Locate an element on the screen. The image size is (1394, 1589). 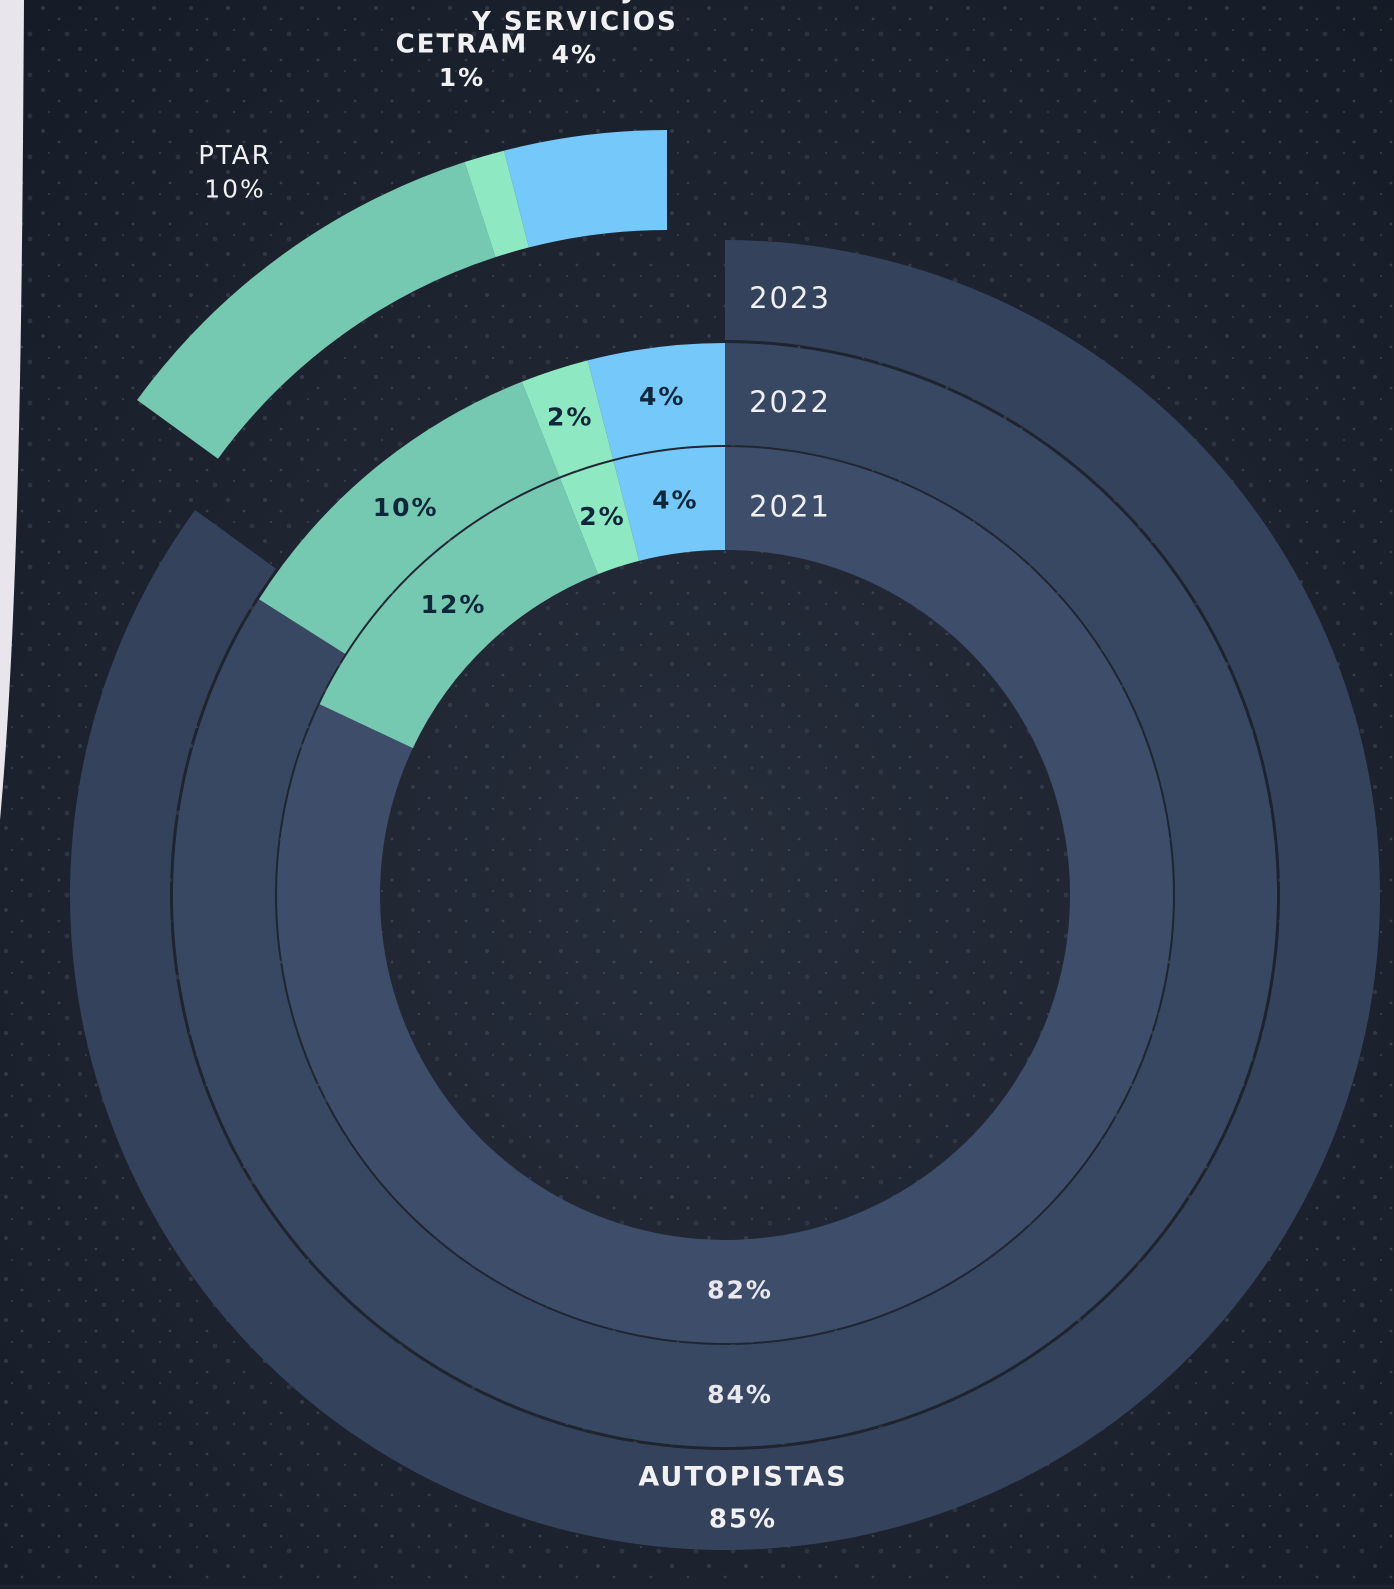
series-label: 2023 is located at coordinates (790, 298).